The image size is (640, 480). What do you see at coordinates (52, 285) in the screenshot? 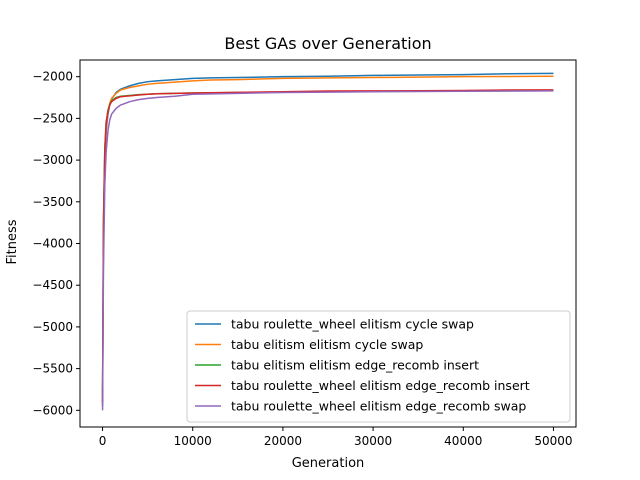
I see `y-tick-label: −4500` at bounding box center [52, 285].